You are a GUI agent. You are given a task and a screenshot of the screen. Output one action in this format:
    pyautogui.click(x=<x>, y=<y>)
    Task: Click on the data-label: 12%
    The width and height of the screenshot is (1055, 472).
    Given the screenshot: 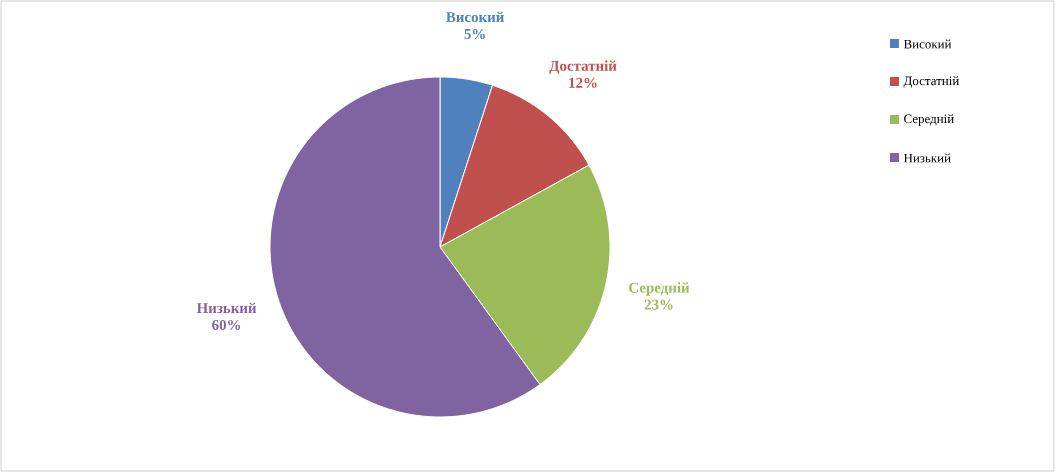 What is the action you would take?
    pyautogui.click(x=583, y=82)
    